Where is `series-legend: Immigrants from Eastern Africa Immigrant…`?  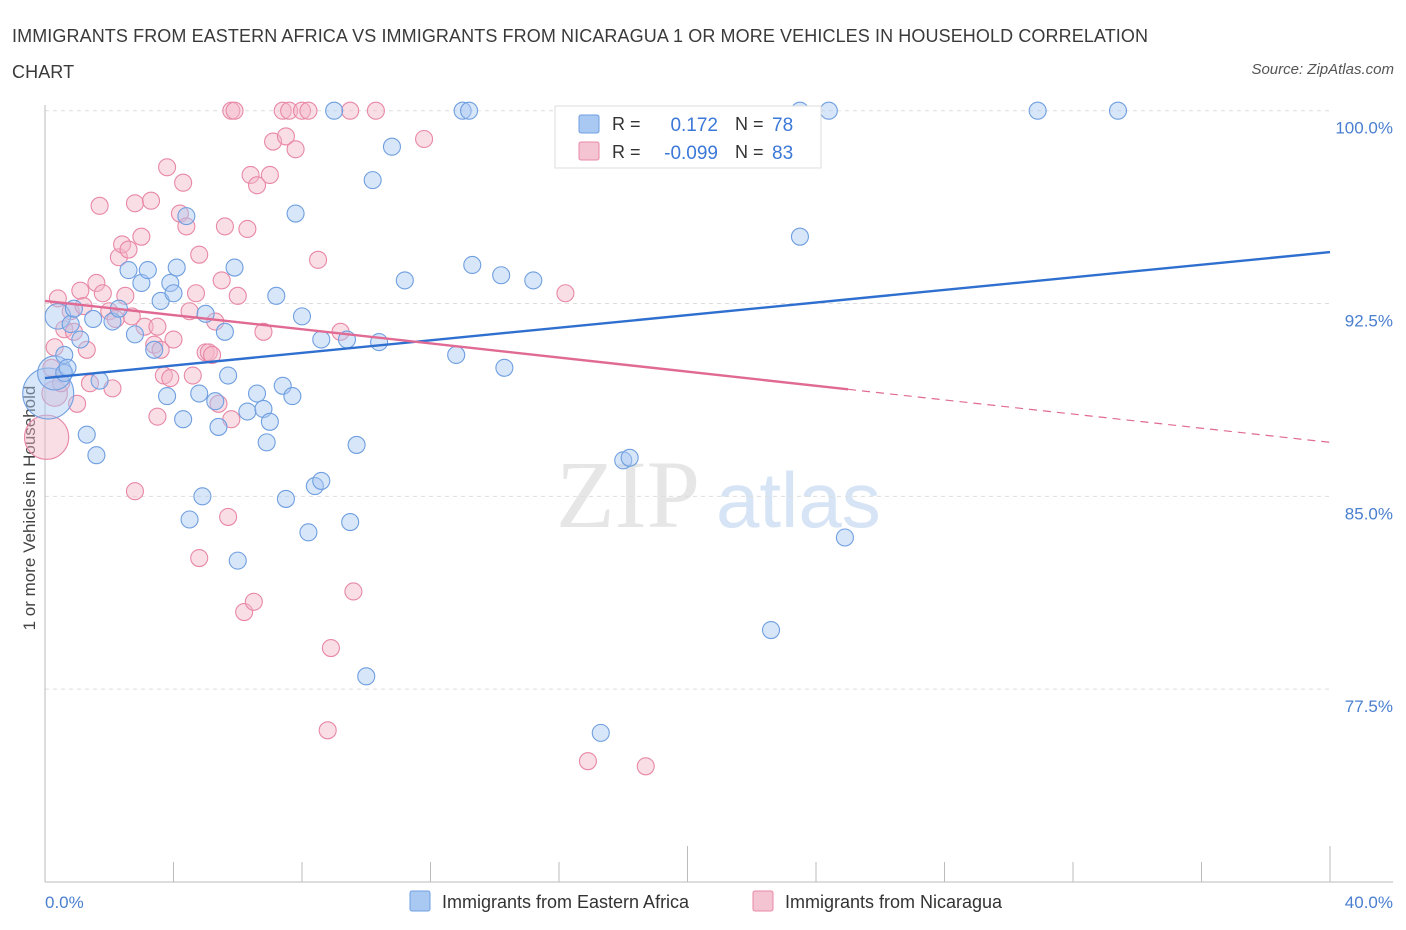 series-legend: Immigrants from Eastern Africa Immigrant… is located at coordinates (706, 901).